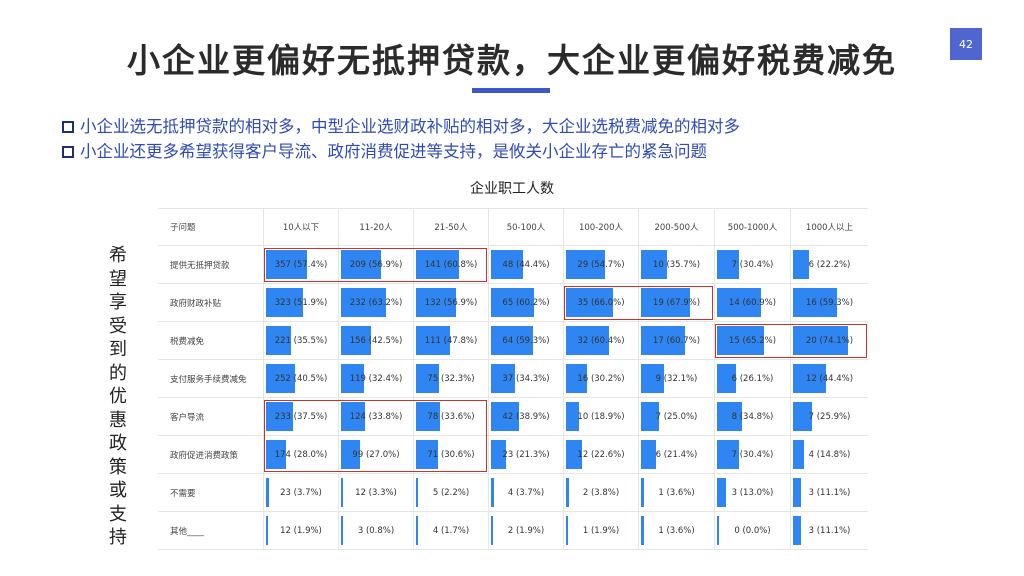 This screenshot has height=576, width=1024. I want to click on cell-value: 221 (35.5%), so click(301, 340).